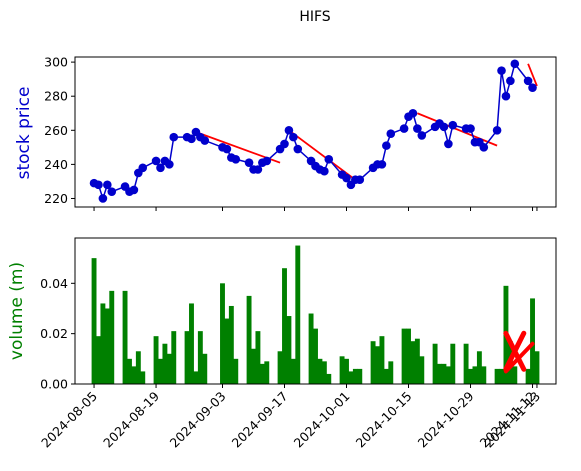  Describe the element at coordinates (56, 62) in the screenshot. I see `price-y-tick-label: 300` at that location.